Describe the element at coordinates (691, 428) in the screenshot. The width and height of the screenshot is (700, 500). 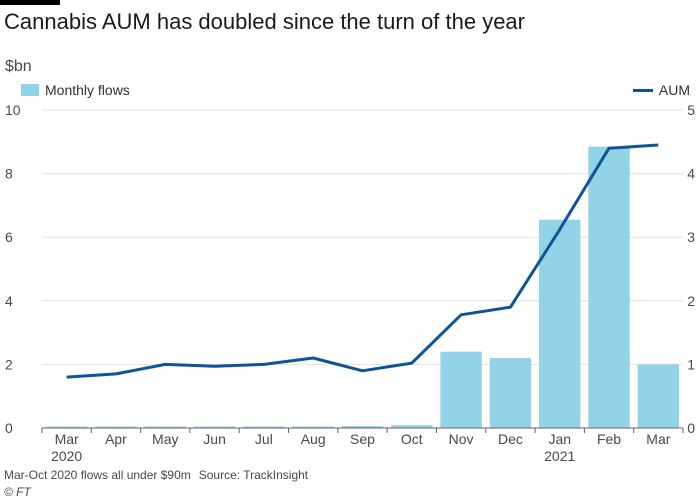
I see `right-tick-label: 0` at that location.